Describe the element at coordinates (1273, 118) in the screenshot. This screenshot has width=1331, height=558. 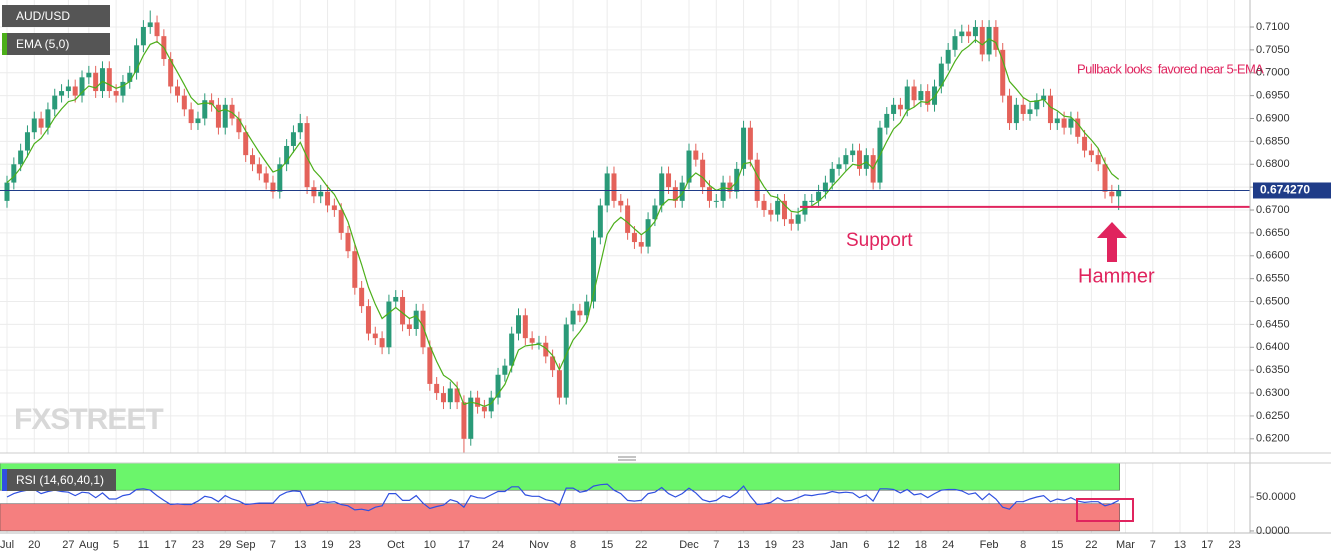
I see `y-tick-label: 0.6900` at that location.